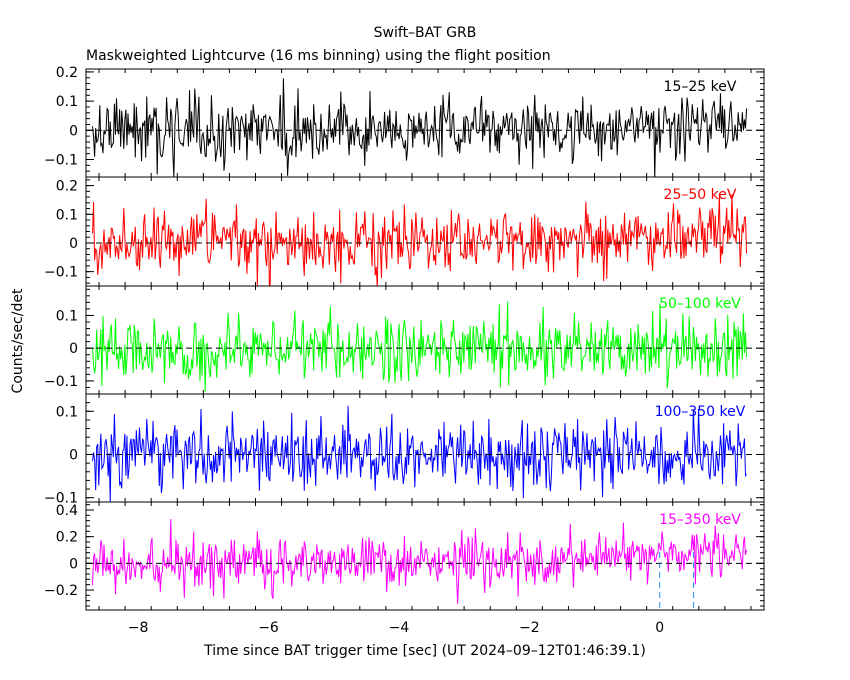 The width and height of the screenshot is (850, 680). I want to click on panel-frame, so click(425, 556).